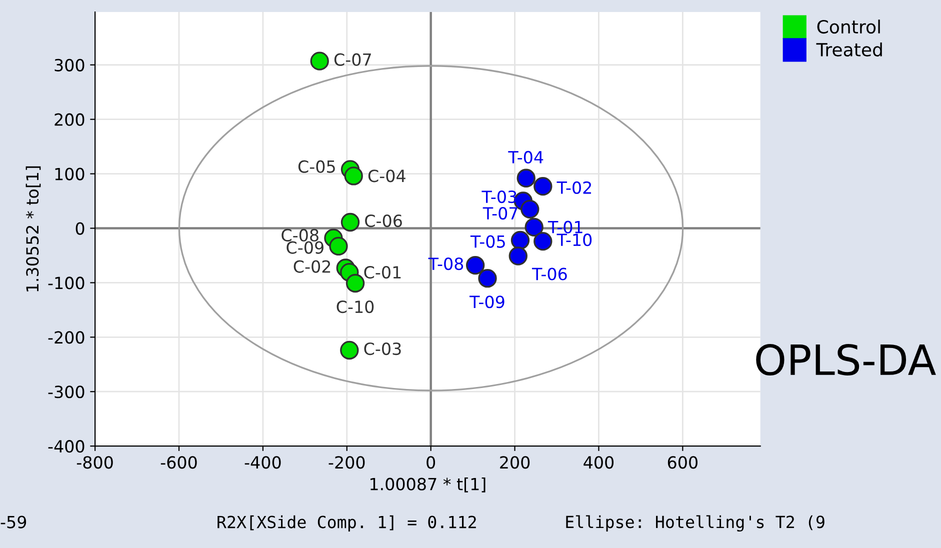 This screenshot has width=941, height=548. Describe the element at coordinates (500, 213) in the screenshot. I see `data-label: T-07` at that location.